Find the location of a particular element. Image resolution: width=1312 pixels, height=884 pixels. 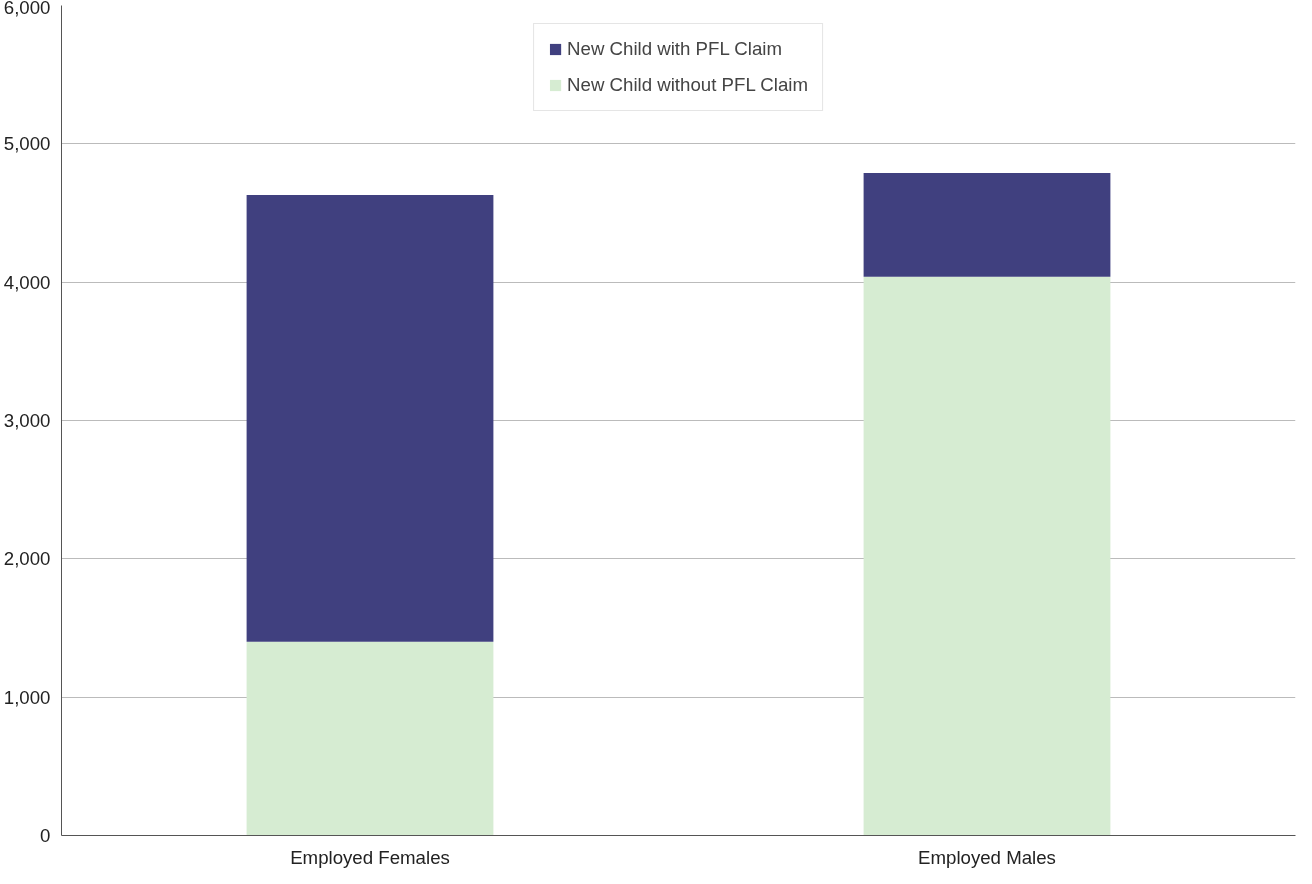

legend-label: New Child without PFL Claim is located at coordinates (687, 85).